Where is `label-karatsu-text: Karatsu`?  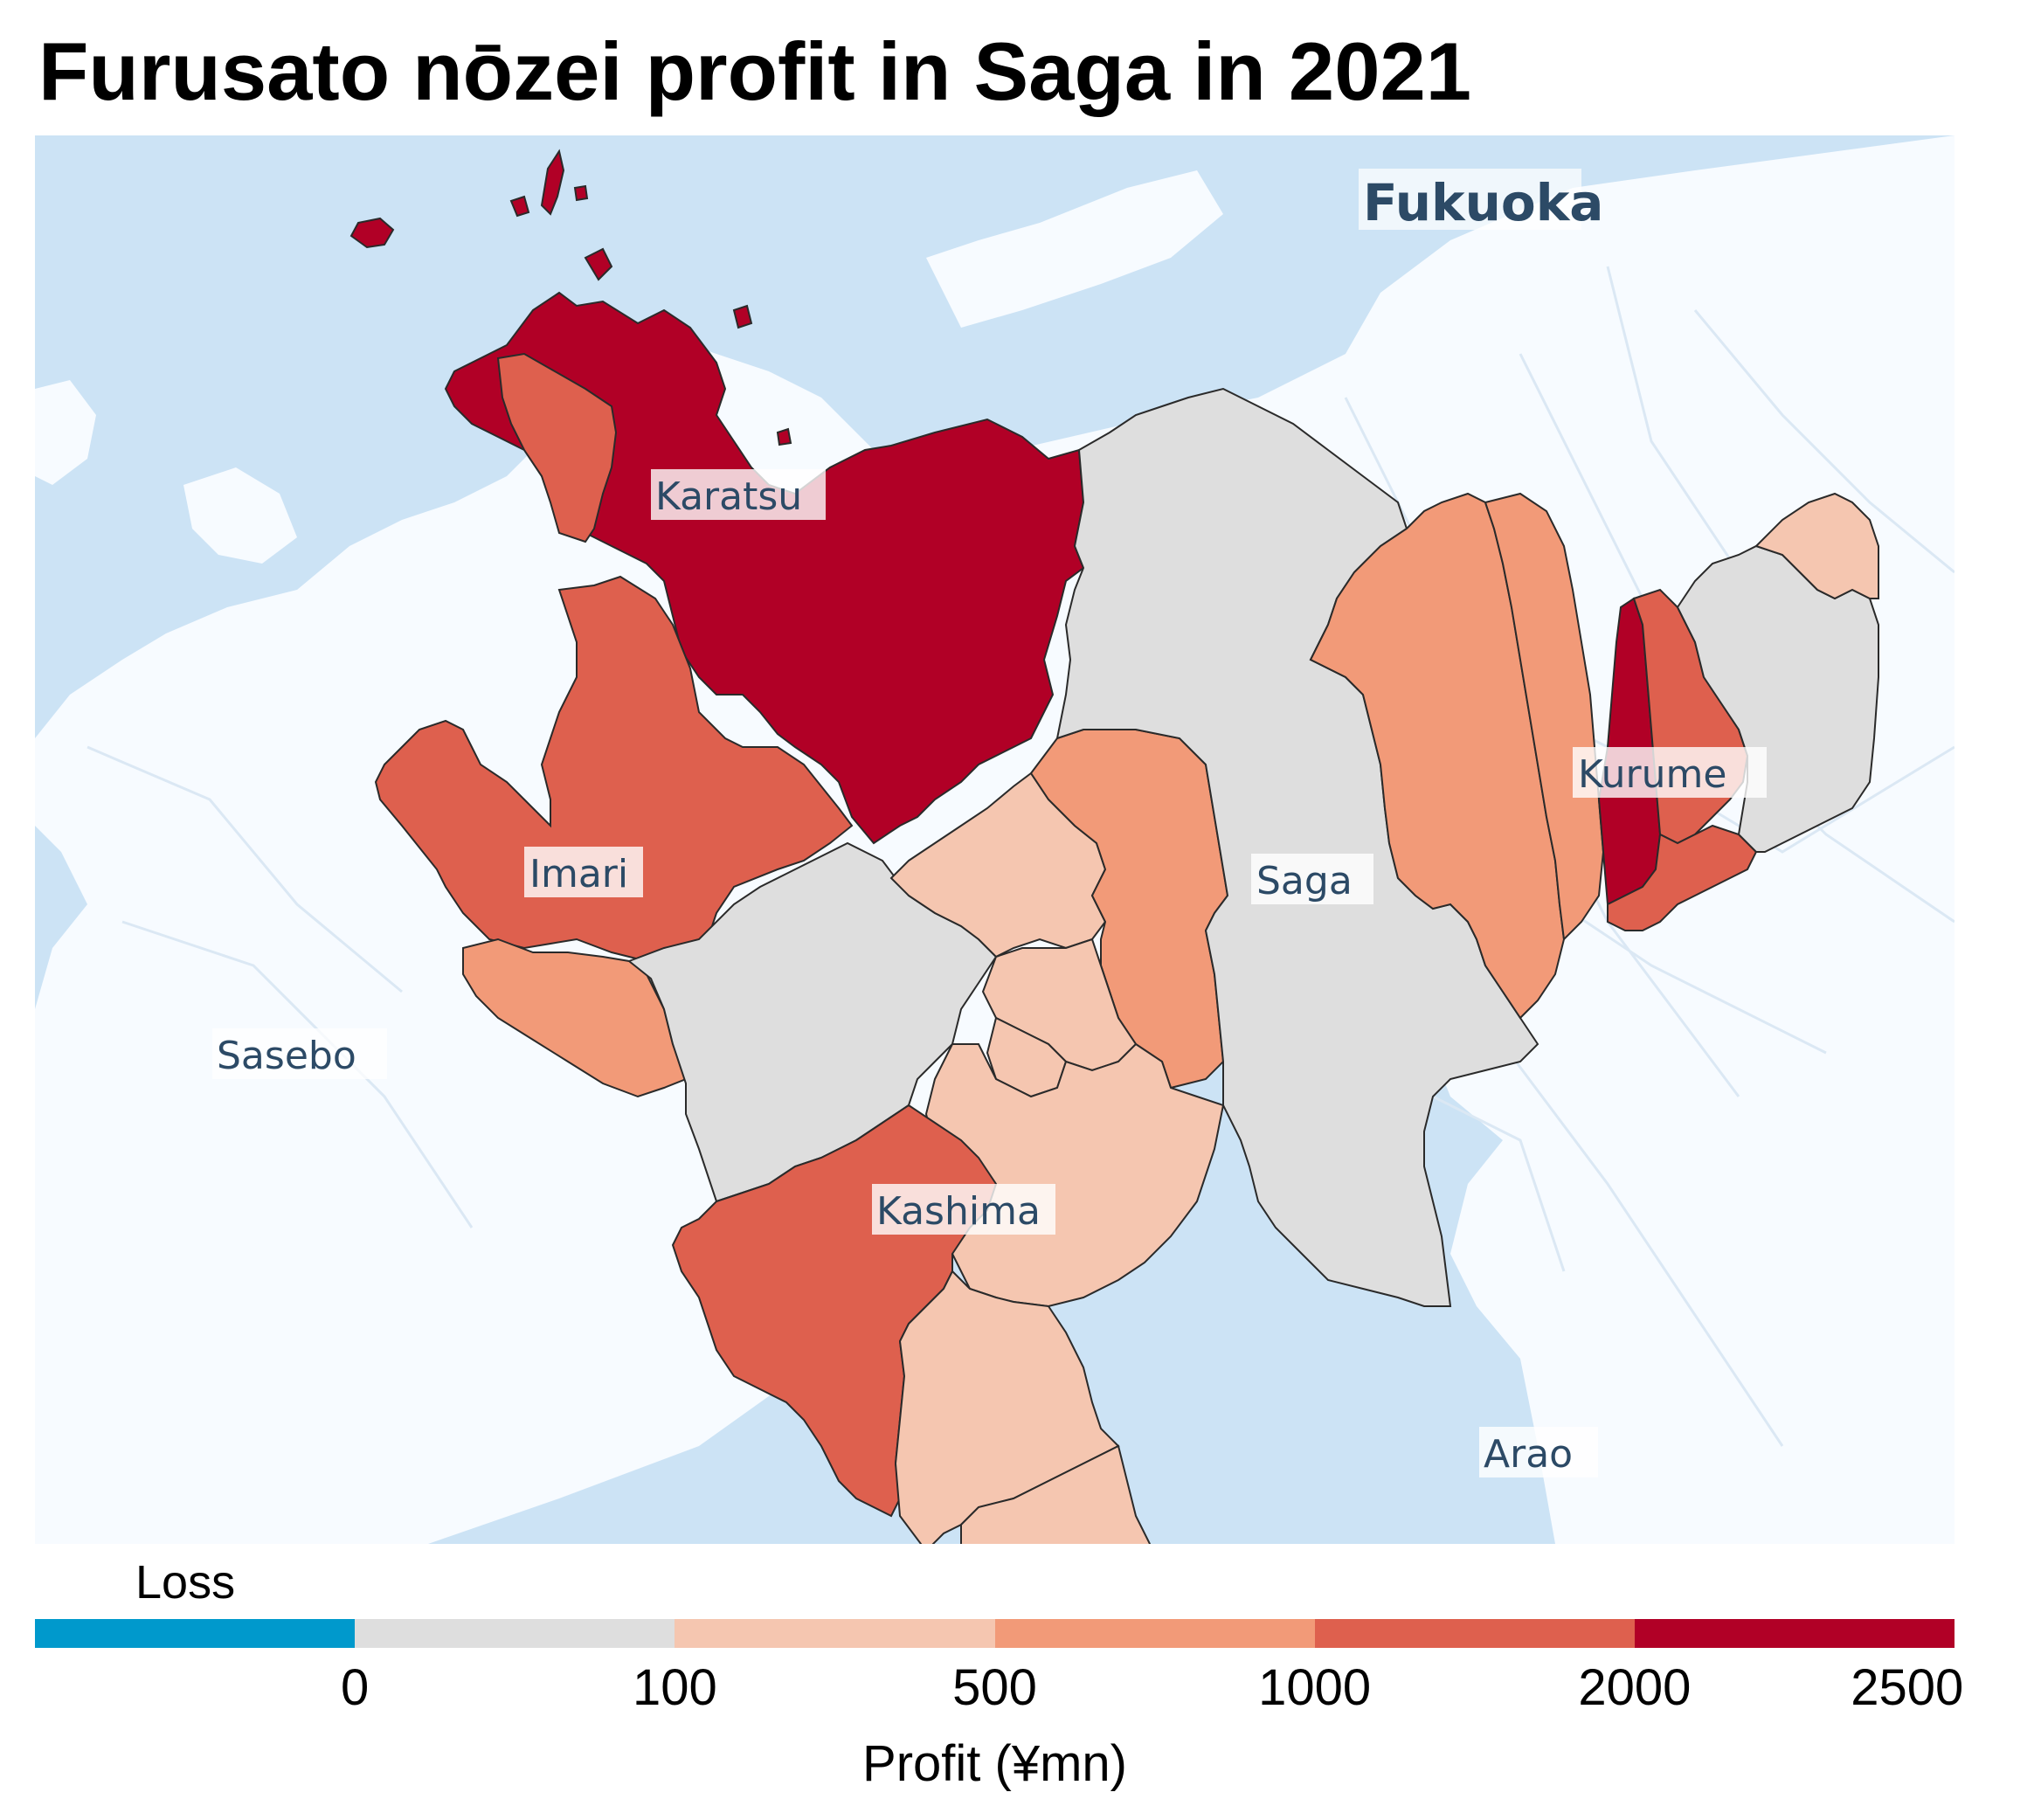
label-karatsu-text: Karatsu is located at coordinates (729, 496).